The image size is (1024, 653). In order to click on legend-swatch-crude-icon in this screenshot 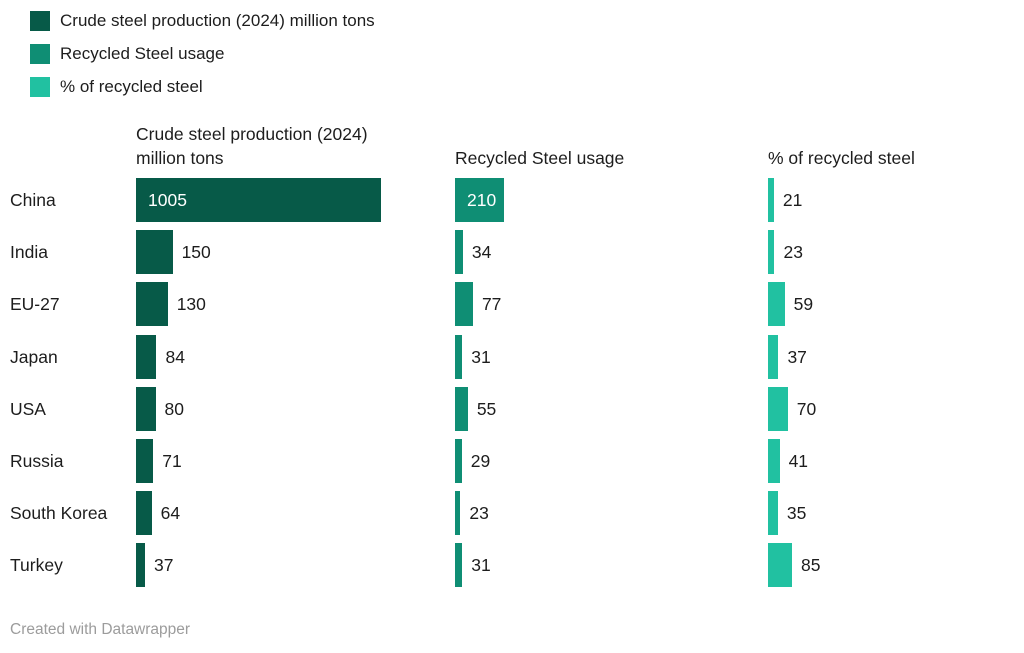, I will do `click(40, 21)`.